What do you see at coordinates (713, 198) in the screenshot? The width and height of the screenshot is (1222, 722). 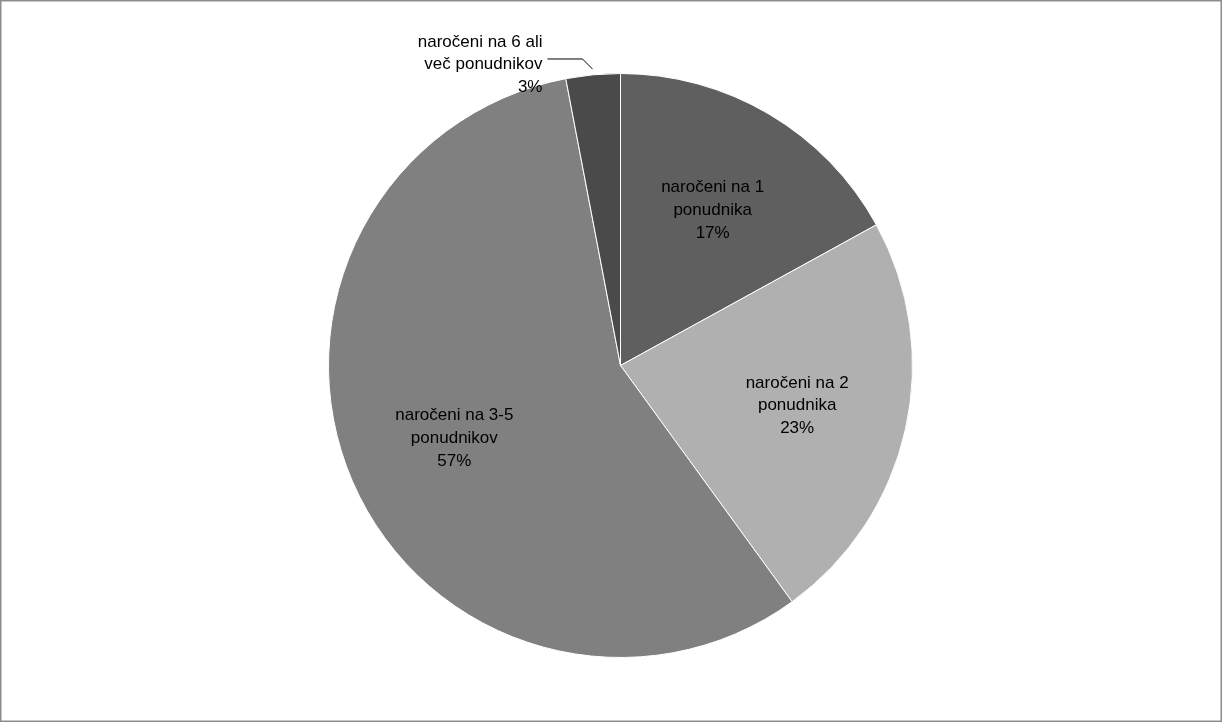 I see `slice-label: naročeni na 1 ponudnika` at bounding box center [713, 198].